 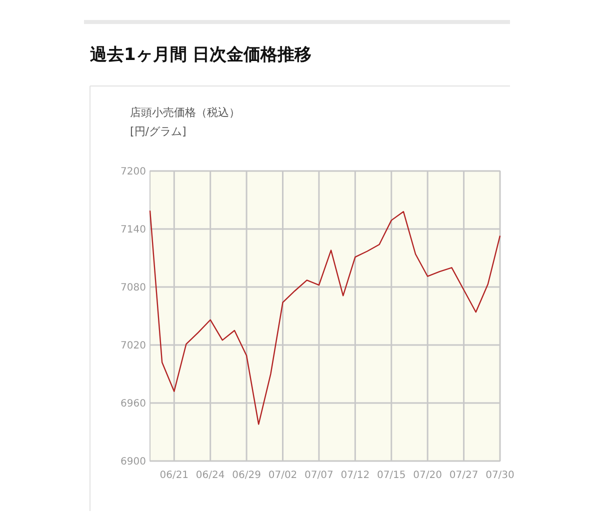 I want to click on y-tick-label: 6900, so click(x=133, y=462).